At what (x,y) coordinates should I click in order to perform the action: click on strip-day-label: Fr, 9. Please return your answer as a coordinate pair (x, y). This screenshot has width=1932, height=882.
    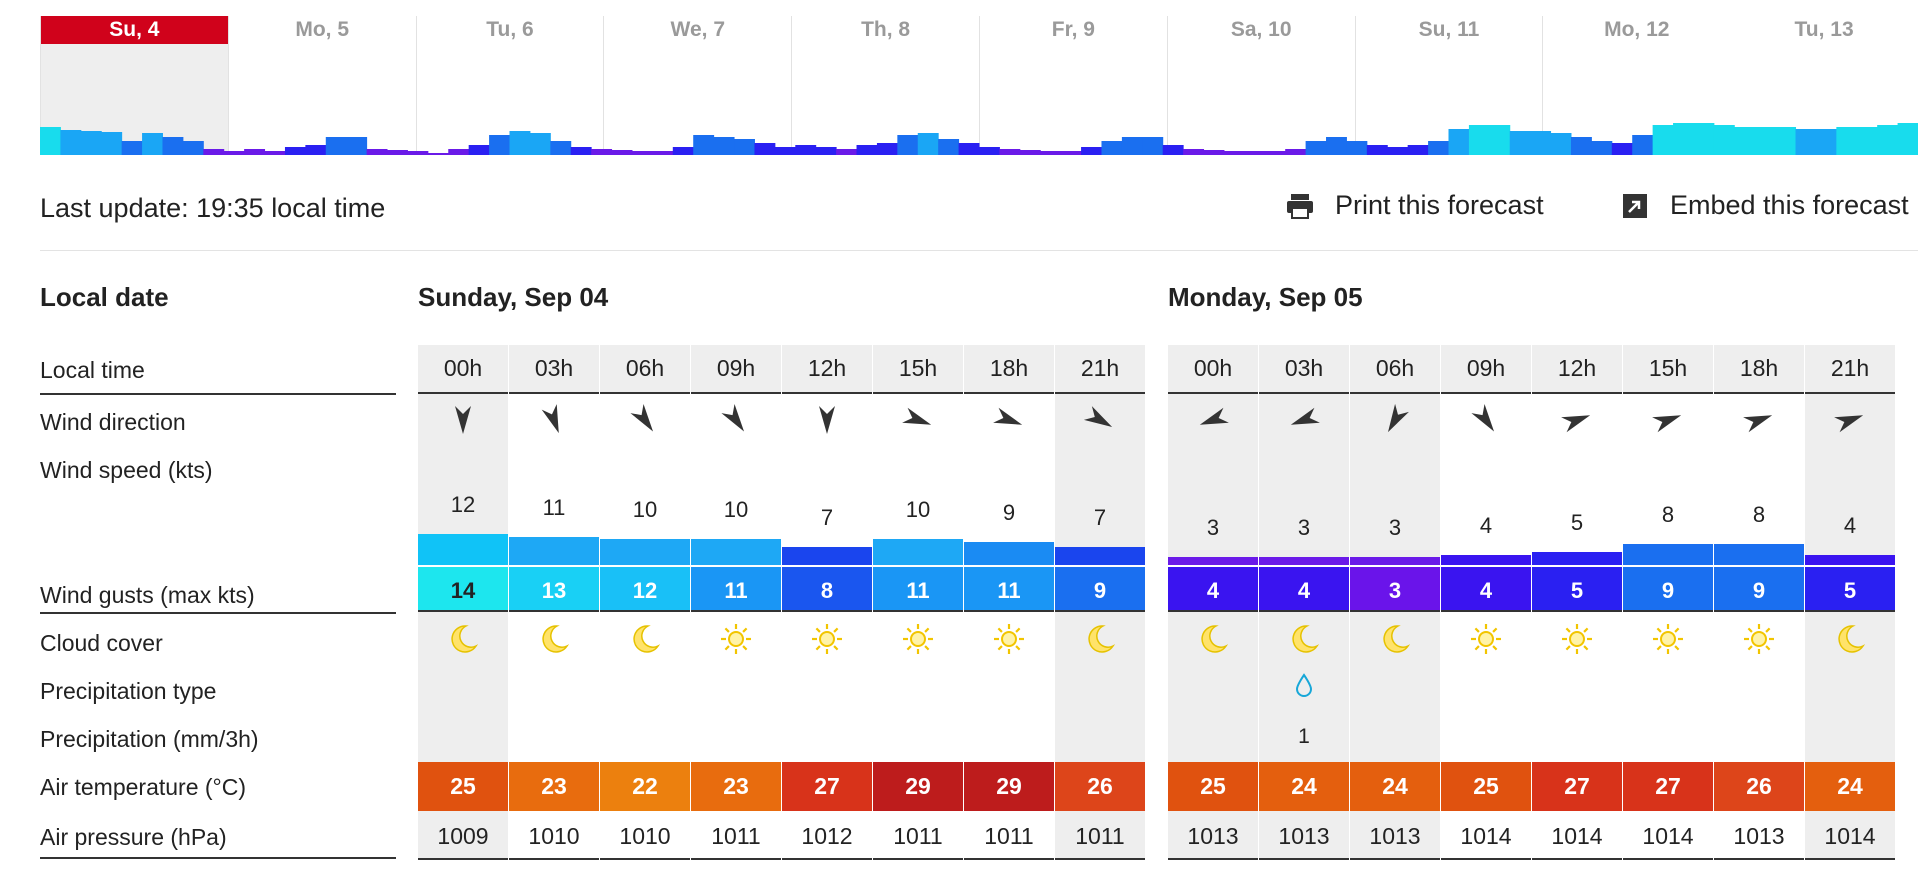
    Looking at the image, I should click on (1073, 29).